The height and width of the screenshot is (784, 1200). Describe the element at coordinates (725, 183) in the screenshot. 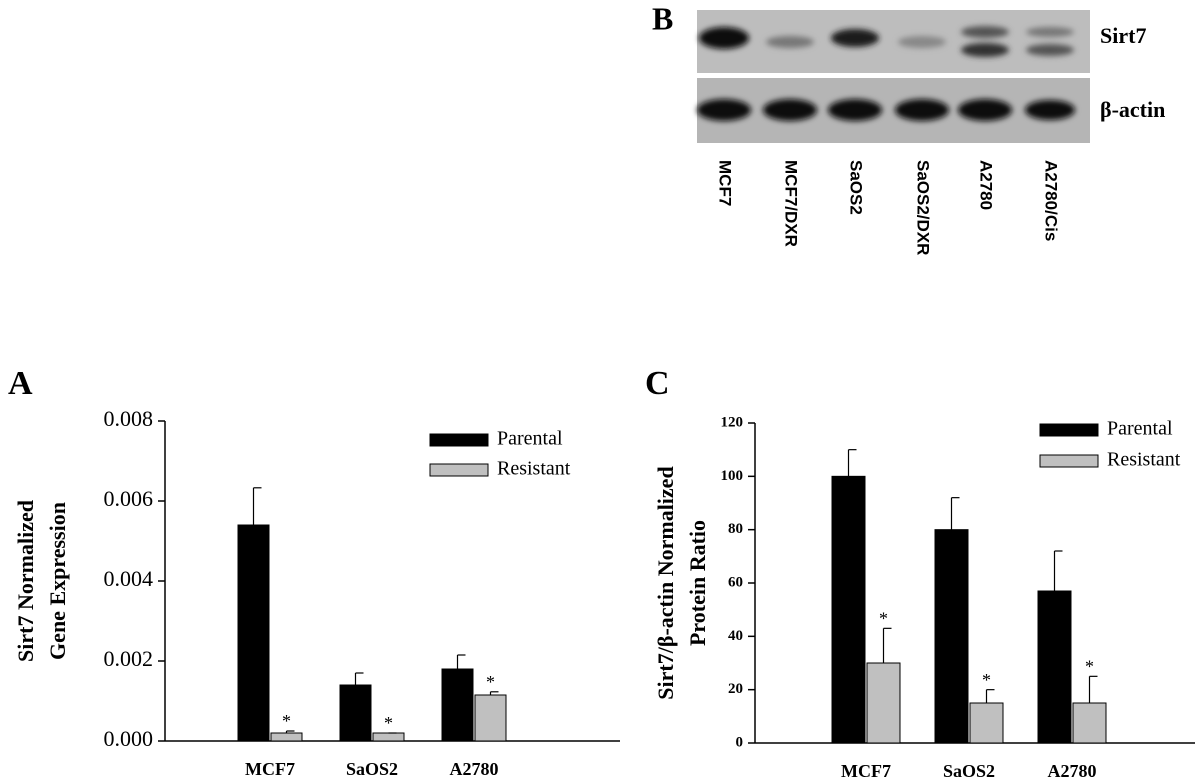

I see `lane-label: MCF7` at that location.